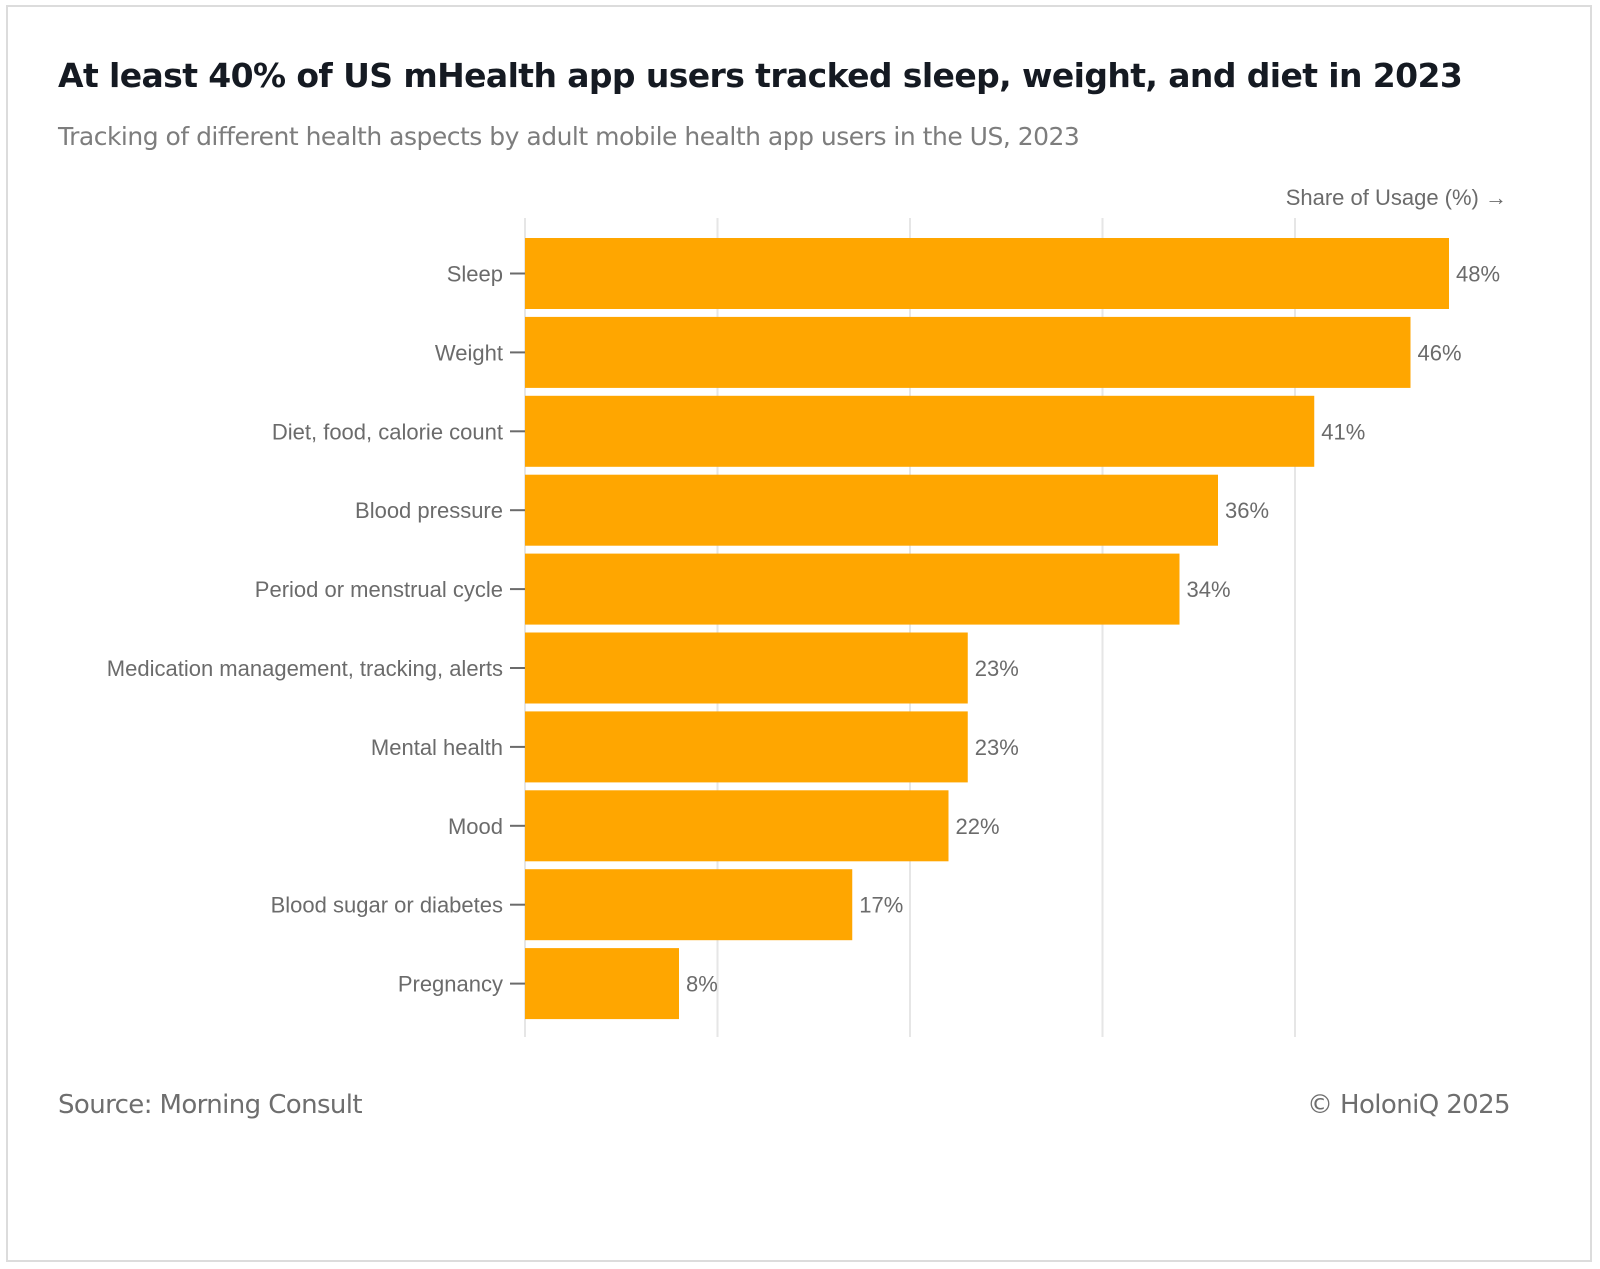  Describe the element at coordinates (450, 984) in the screenshot. I see `category-label: Pregnancy` at that location.